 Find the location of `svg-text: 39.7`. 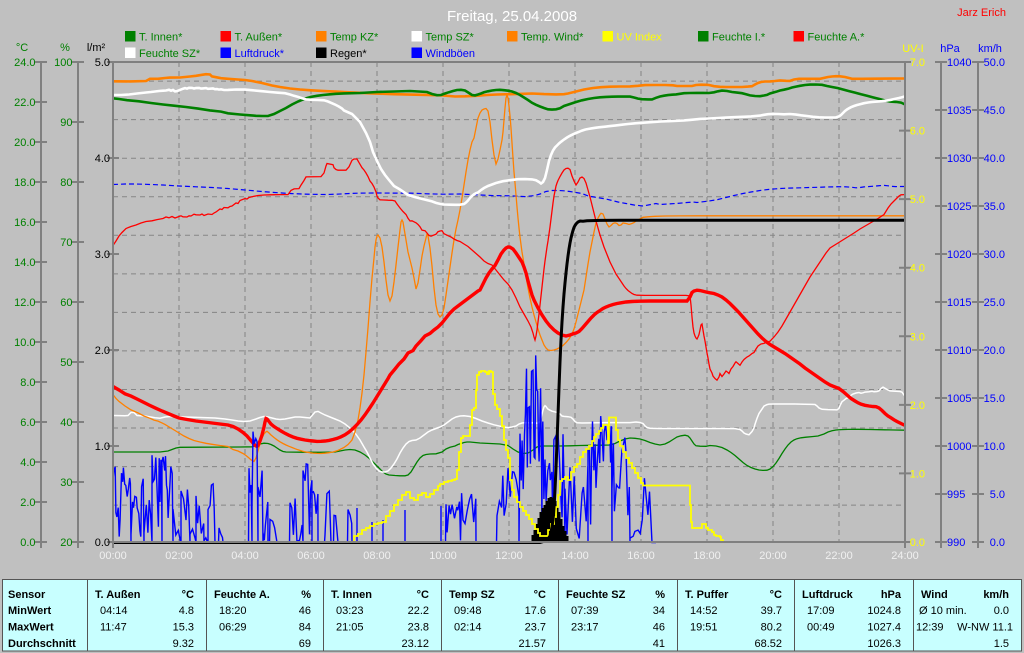

svg-text: 39.7 is located at coordinates (771, 611).